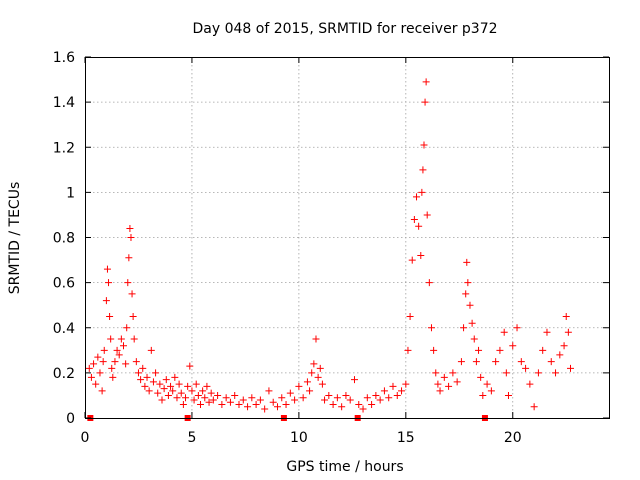  Describe the element at coordinates (406, 438) in the screenshot. I see `x-tick-label: 15` at that location.